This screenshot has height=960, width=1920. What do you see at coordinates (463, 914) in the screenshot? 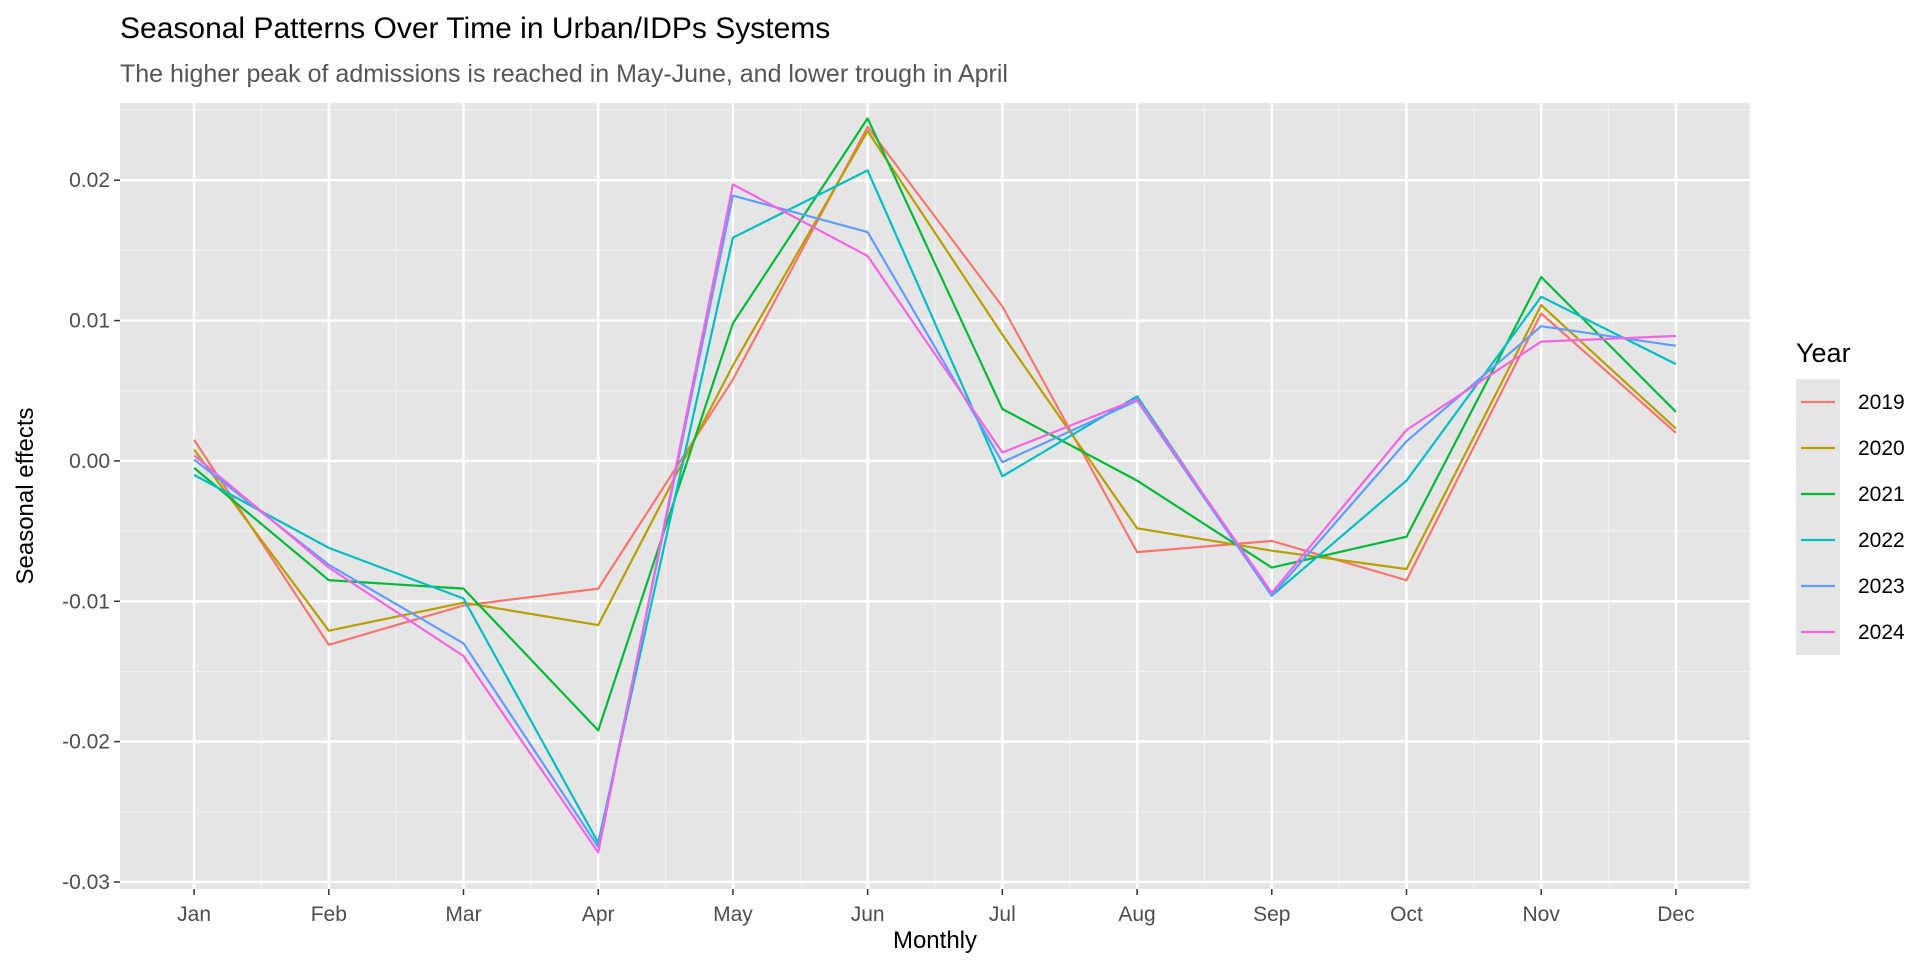
I see `x-tick-label: Mar` at bounding box center [463, 914].